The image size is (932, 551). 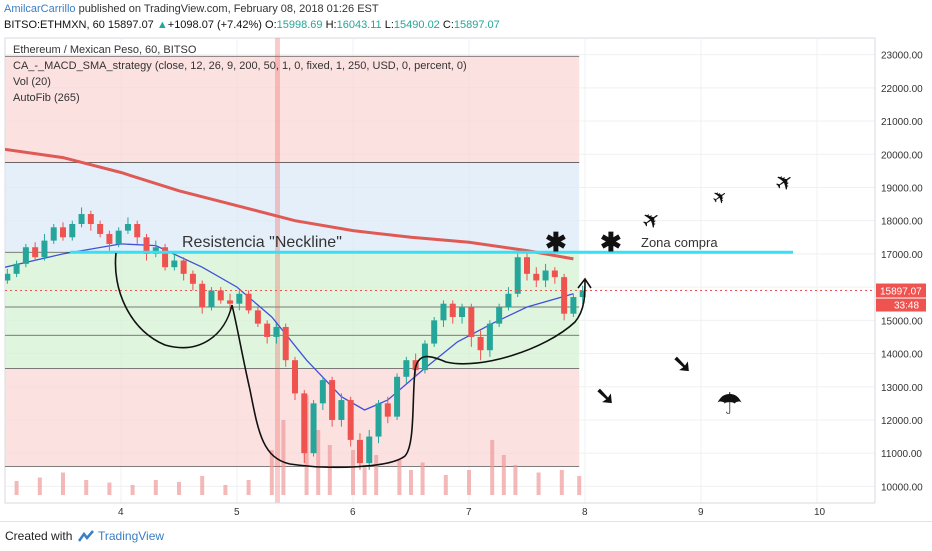 I want to click on last-price-tag, so click(x=901, y=290).